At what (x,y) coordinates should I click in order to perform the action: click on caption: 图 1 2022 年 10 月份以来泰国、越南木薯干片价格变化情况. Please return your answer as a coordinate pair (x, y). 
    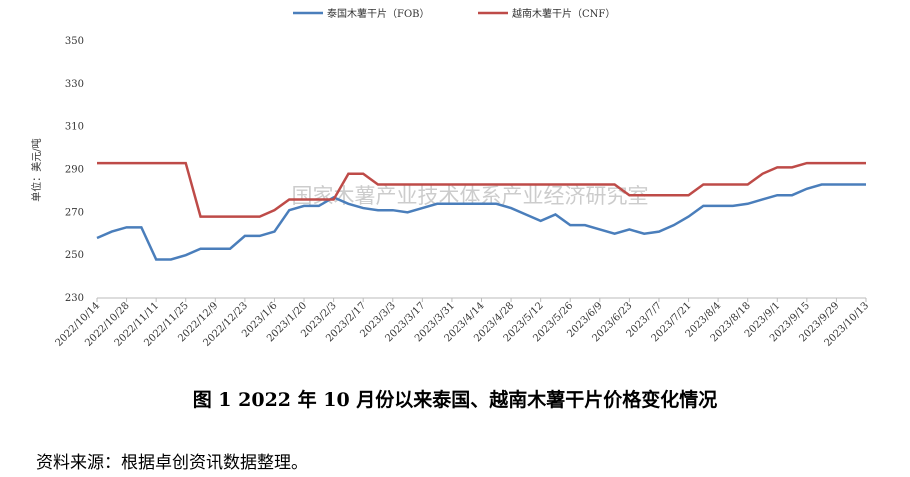
    Looking at the image, I should click on (455, 400).